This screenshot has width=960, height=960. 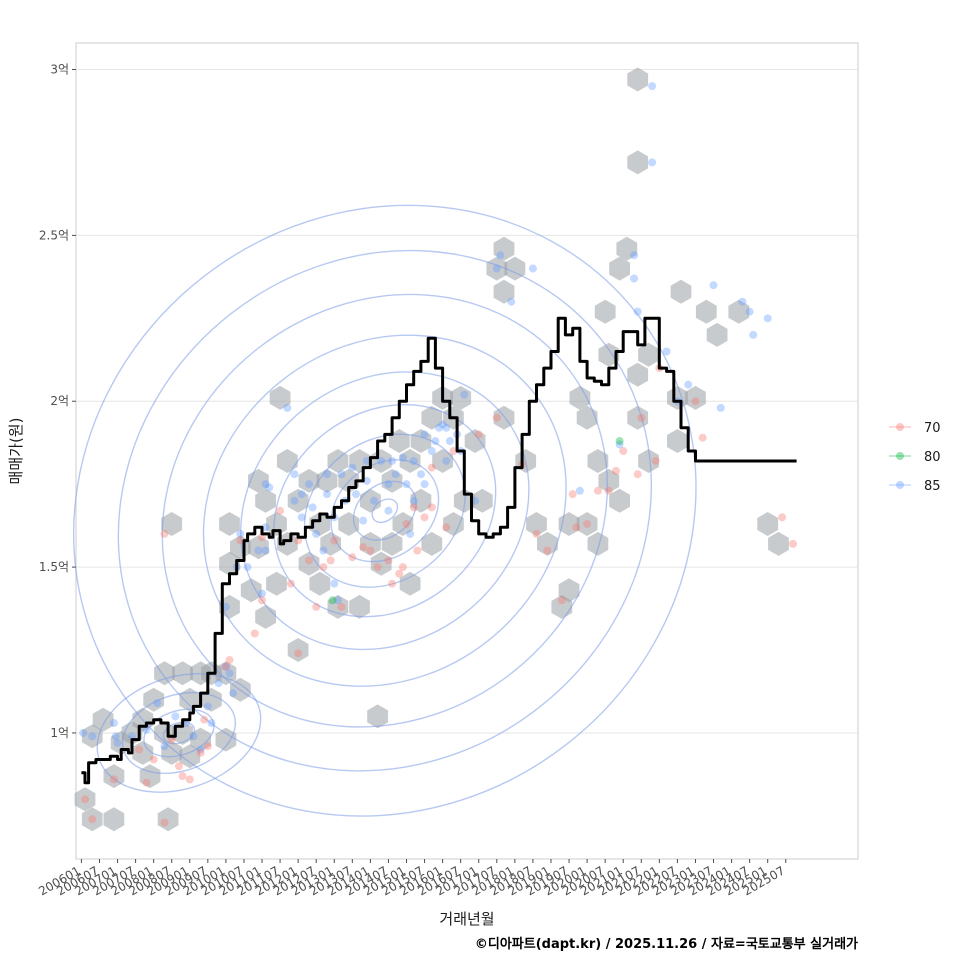 I want to click on legend-label: 80, so click(x=932, y=457).